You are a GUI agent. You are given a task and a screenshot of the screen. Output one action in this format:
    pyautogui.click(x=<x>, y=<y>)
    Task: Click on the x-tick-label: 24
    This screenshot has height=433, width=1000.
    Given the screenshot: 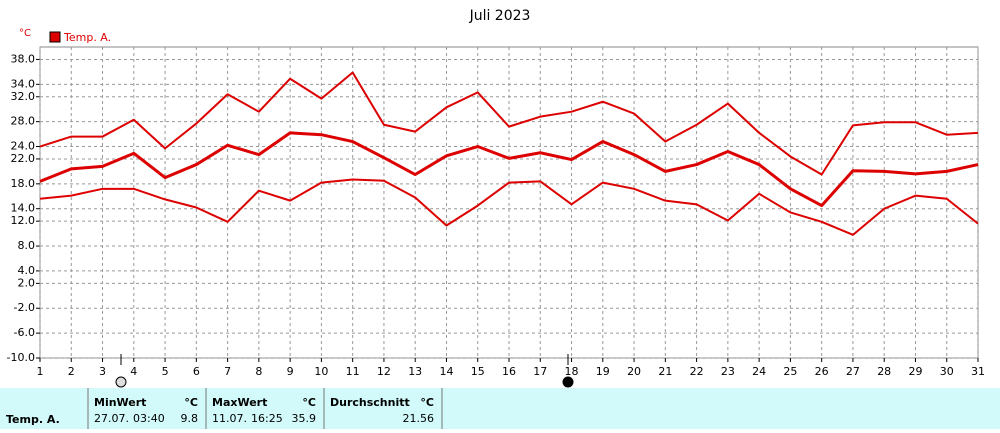 What is the action you would take?
    pyautogui.click(x=759, y=371)
    